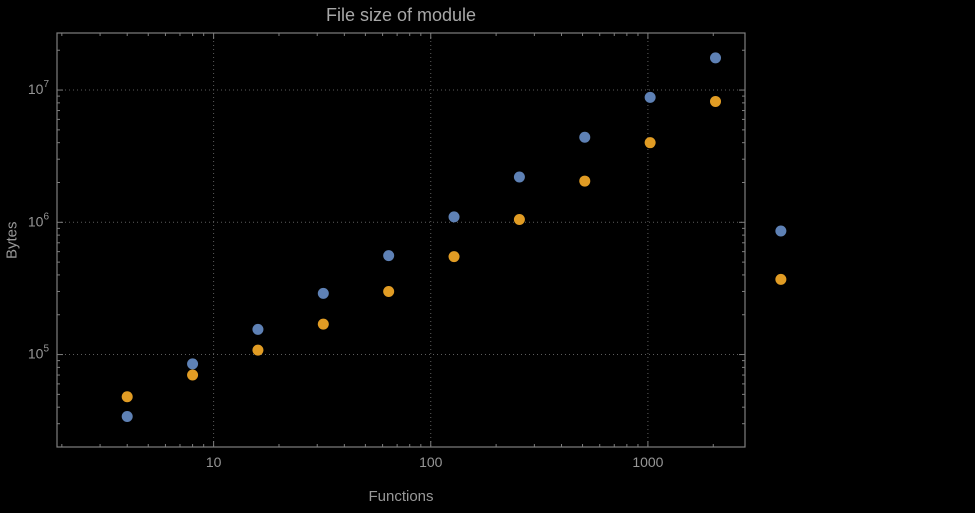 The image size is (975, 513). I want to click on y-axis-label: Bytes, so click(12, 240).